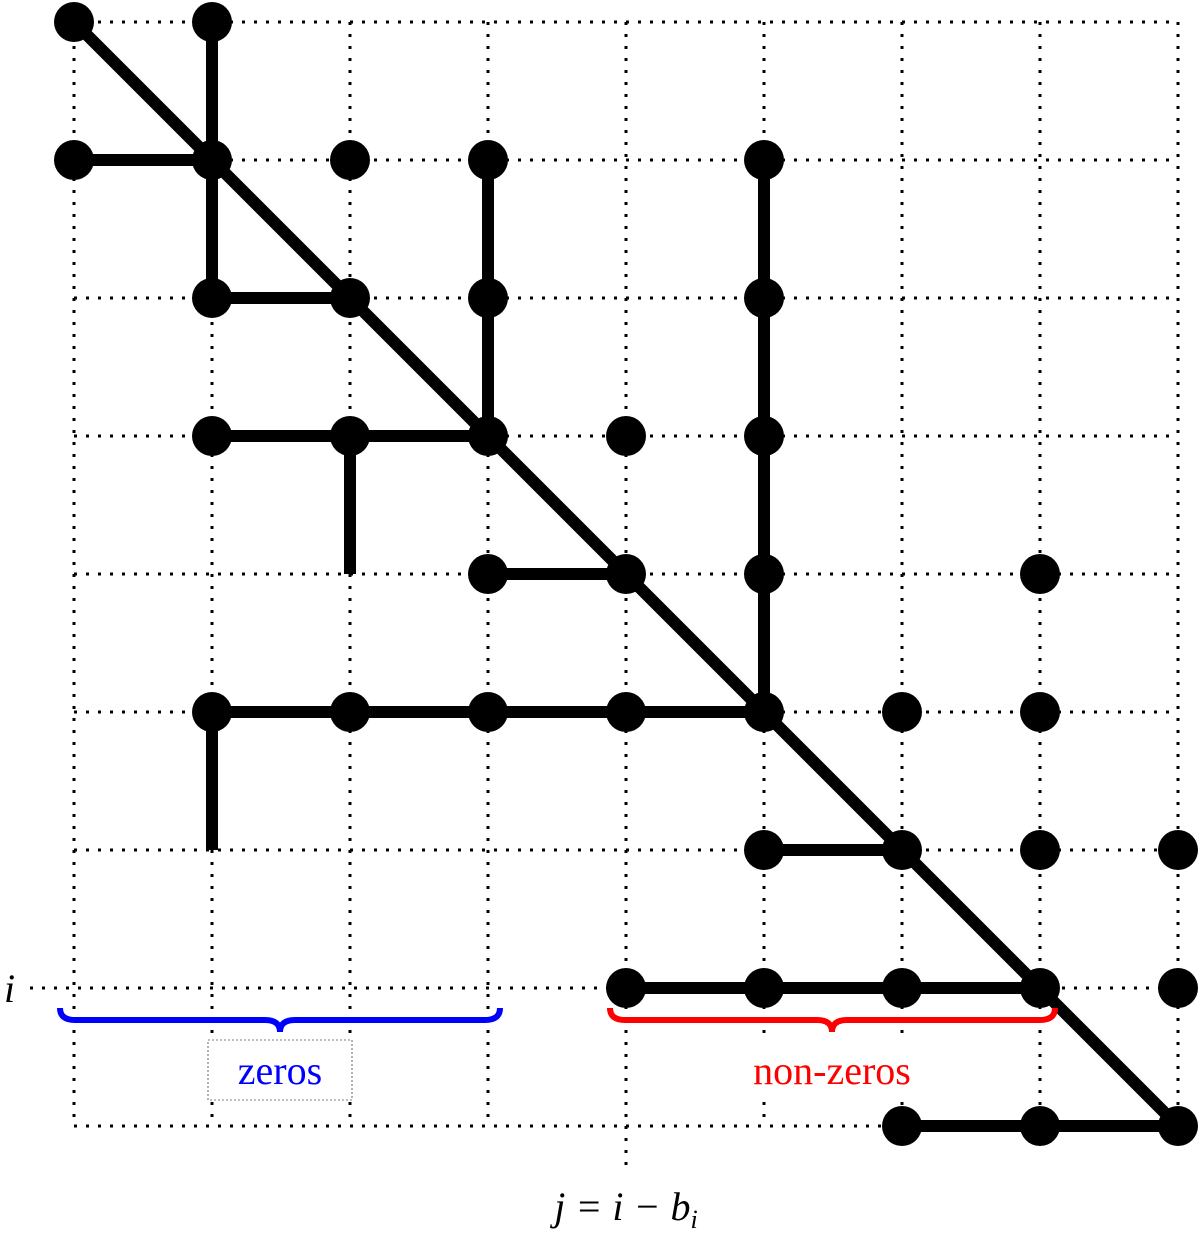 The image size is (1200, 1234). Describe the element at coordinates (693, 1219) in the screenshot. I see `column-subscript: i` at that location.